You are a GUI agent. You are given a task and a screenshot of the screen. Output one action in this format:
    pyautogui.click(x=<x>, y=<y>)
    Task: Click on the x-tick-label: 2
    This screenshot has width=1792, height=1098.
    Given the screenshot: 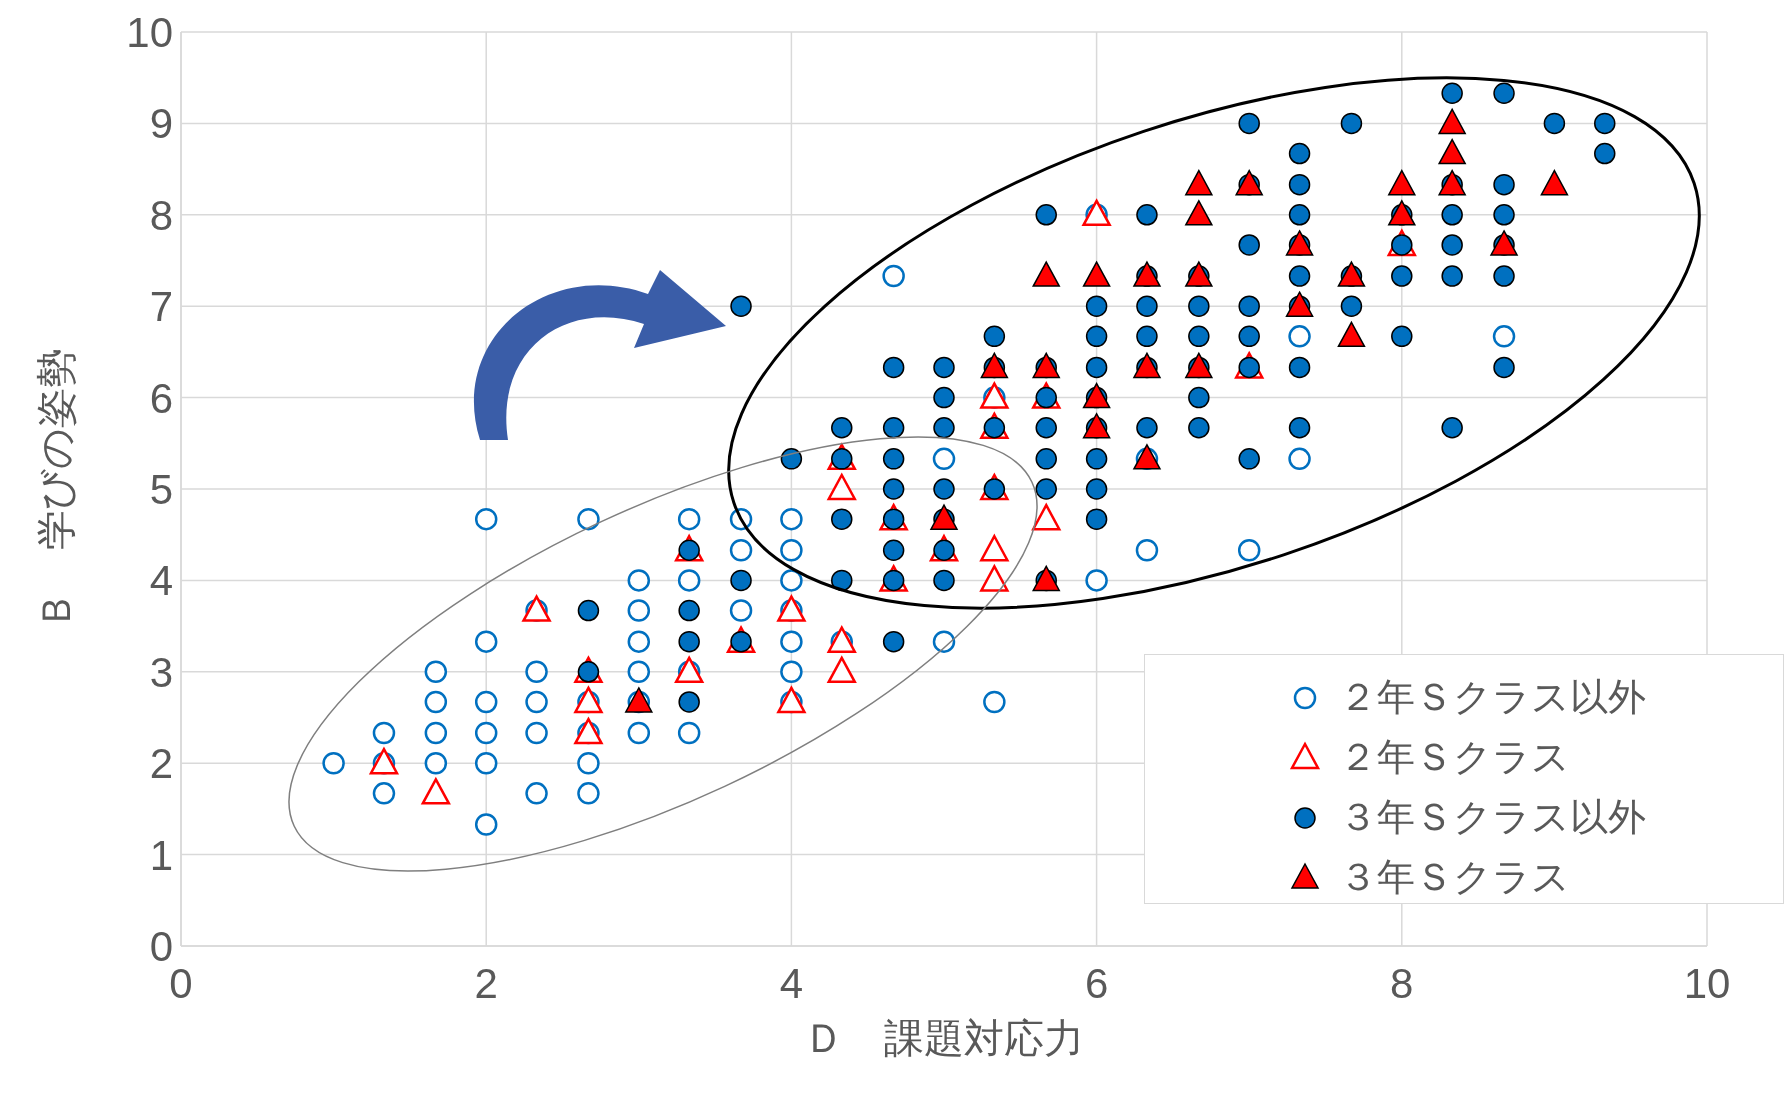 What is the action you would take?
    pyautogui.click(x=486, y=983)
    